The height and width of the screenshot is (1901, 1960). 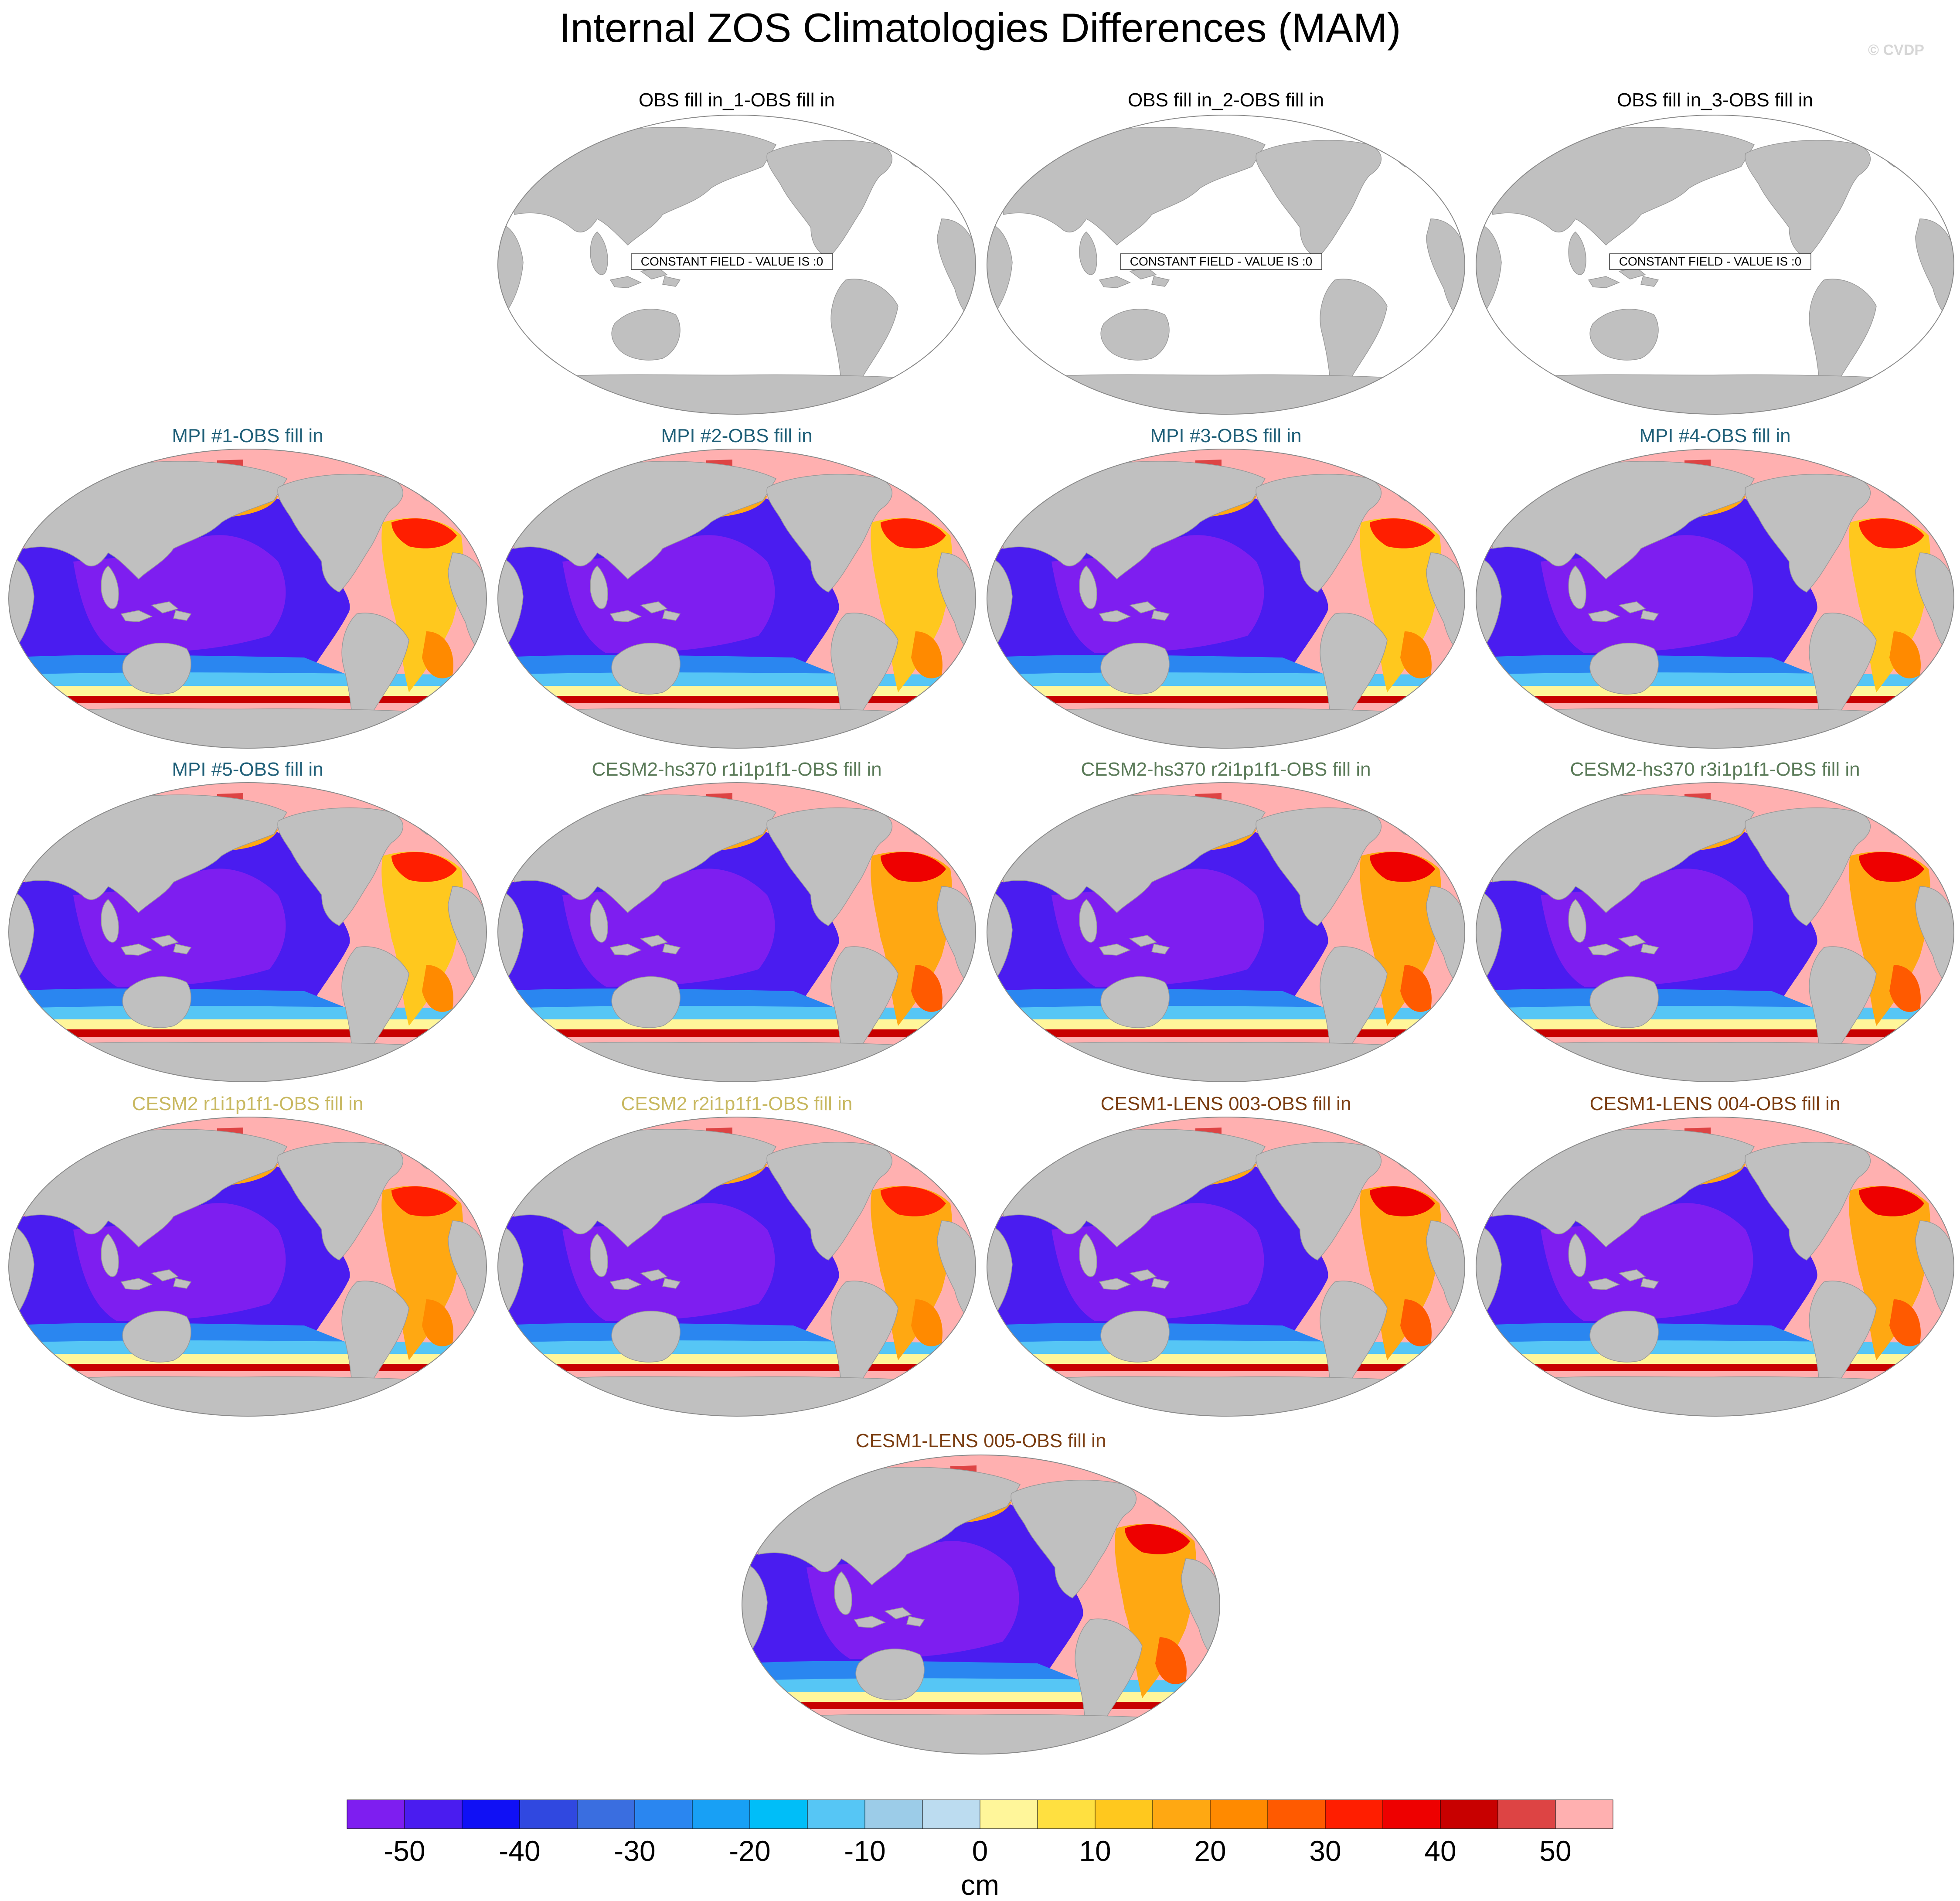 What do you see at coordinates (1226, 435) in the screenshot?
I see `panel-title: MPI #3-OBS fill in` at bounding box center [1226, 435].